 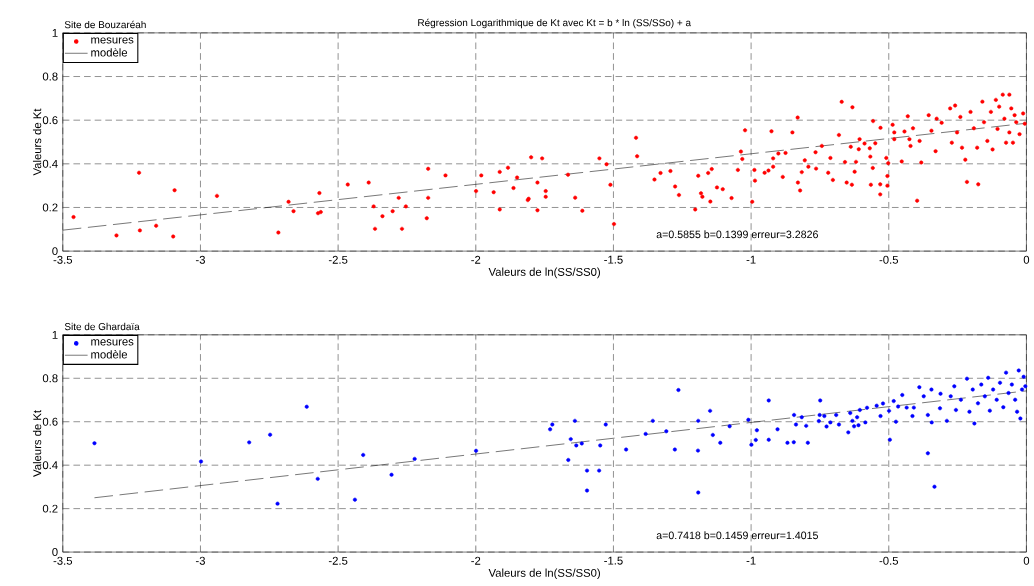 I want to click on chart-subtitle: Site de Bouzaréah, so click(x=105, y=24).